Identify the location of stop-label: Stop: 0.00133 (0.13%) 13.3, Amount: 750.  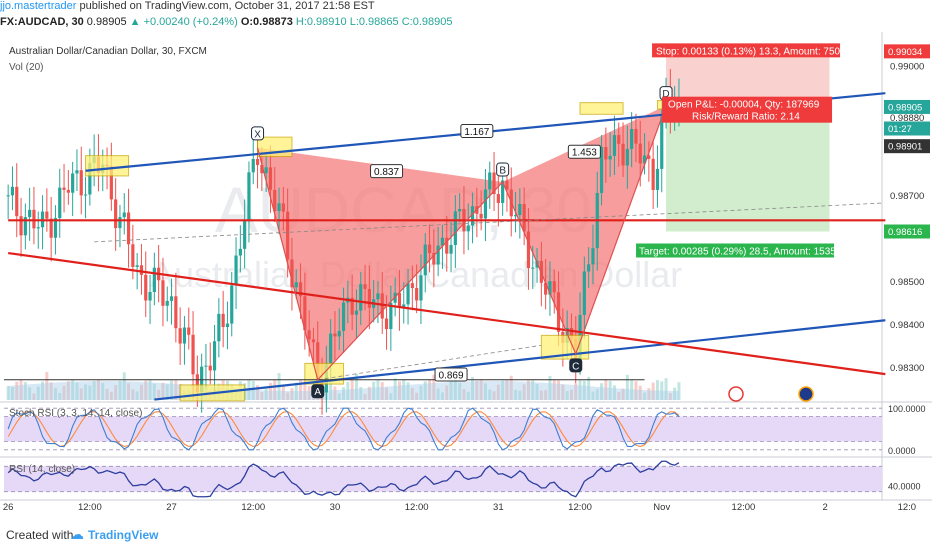
(748, 51).